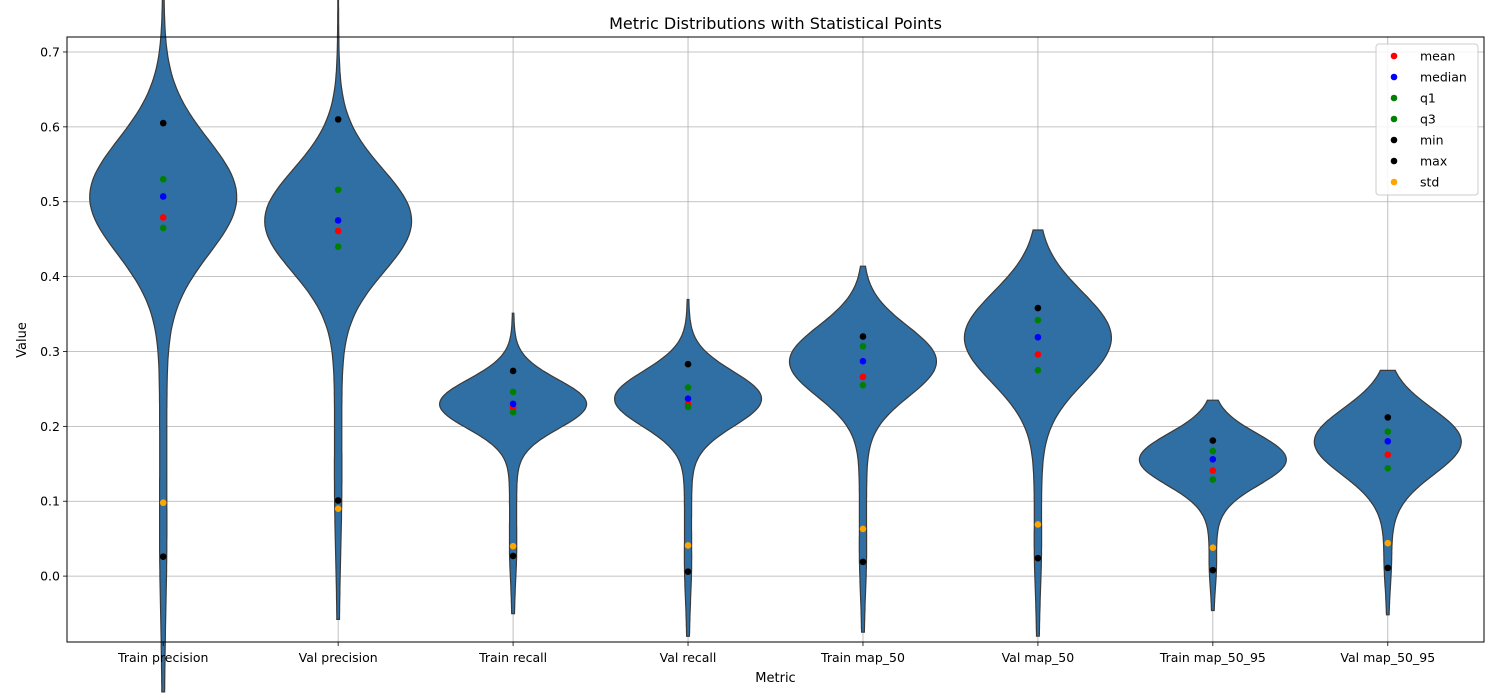 This screenshot has width=1500, height=700. Describe the element at coordinates (50, 201) in the screenshot. I see `y-tick-label: 0.5` at that location.